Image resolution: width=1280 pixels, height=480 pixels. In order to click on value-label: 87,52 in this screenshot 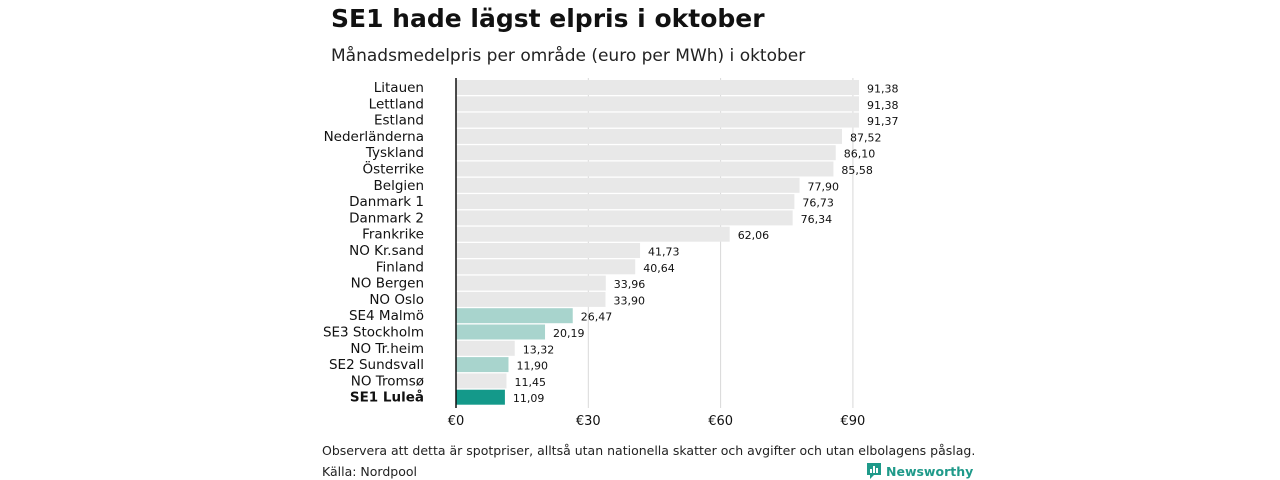, I will do `click(866, 137)`.